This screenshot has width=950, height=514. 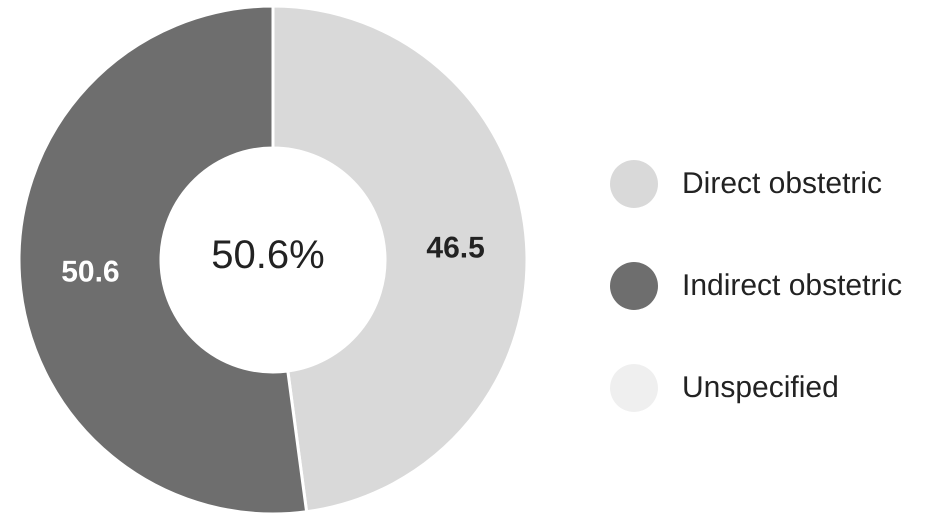 I want to click on legend-label: Indirect obstetric, so click(x=792, y=286).